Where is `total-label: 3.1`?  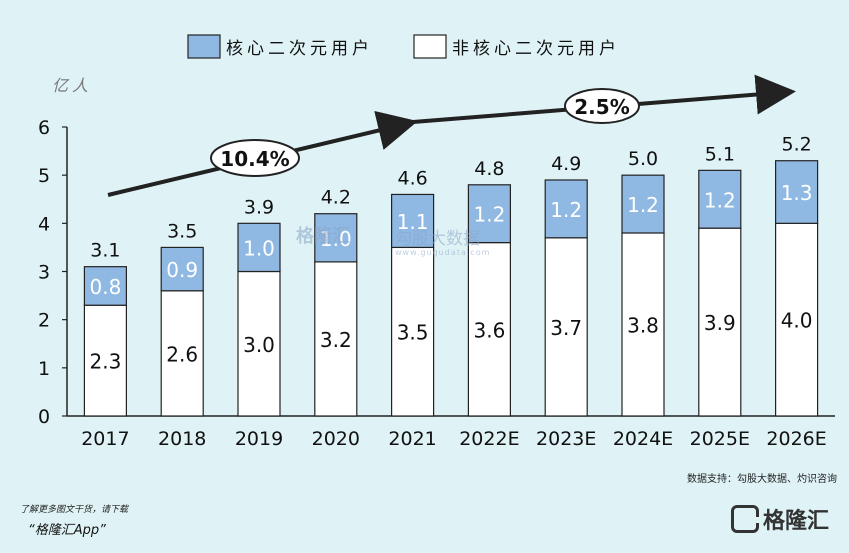
total-label: 3.1 is located at coordinates (105, 251).